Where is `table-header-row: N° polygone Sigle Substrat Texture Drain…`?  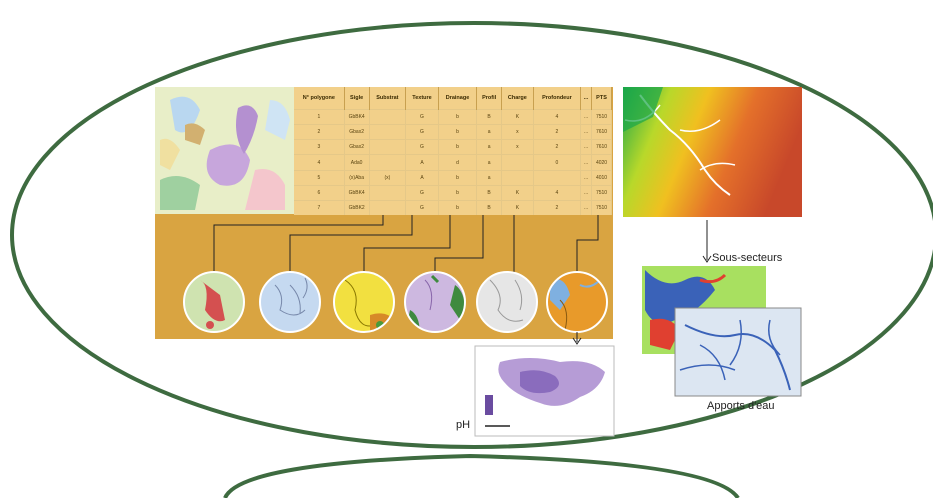 table-header-row: N° polygone Sigle Substrat Texture Drain… is located at coordinates (453, 98).